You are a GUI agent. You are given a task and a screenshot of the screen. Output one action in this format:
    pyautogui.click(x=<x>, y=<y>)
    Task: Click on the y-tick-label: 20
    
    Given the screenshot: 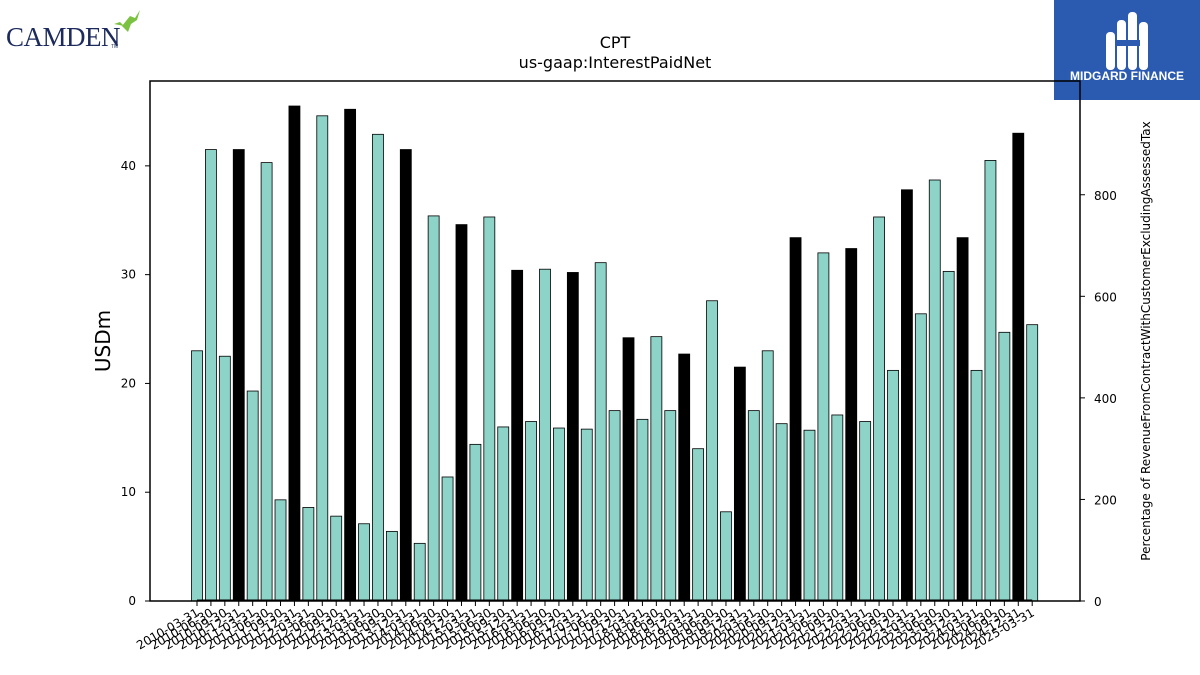 What is the action you would take?
    pyautogui.click(x=128, y=383)
    